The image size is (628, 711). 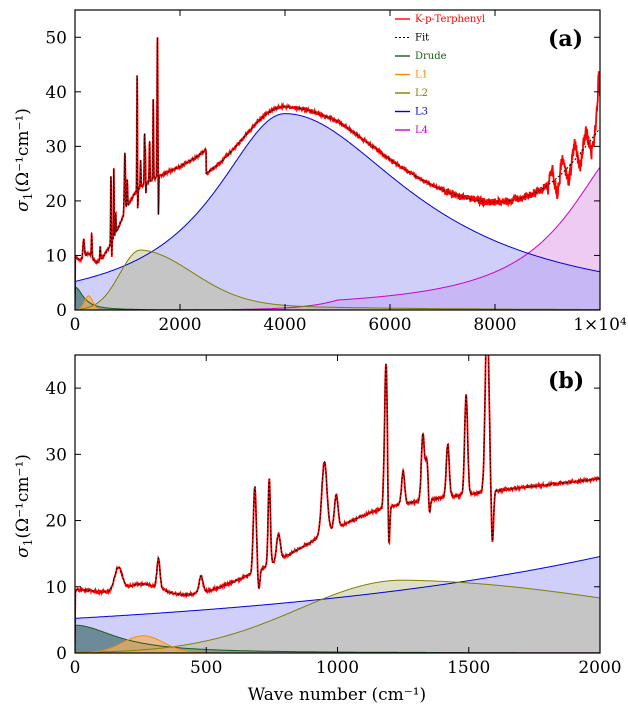 I want to click on panel-b-y-axis-subscript: 1, so click(x=28, y=543).